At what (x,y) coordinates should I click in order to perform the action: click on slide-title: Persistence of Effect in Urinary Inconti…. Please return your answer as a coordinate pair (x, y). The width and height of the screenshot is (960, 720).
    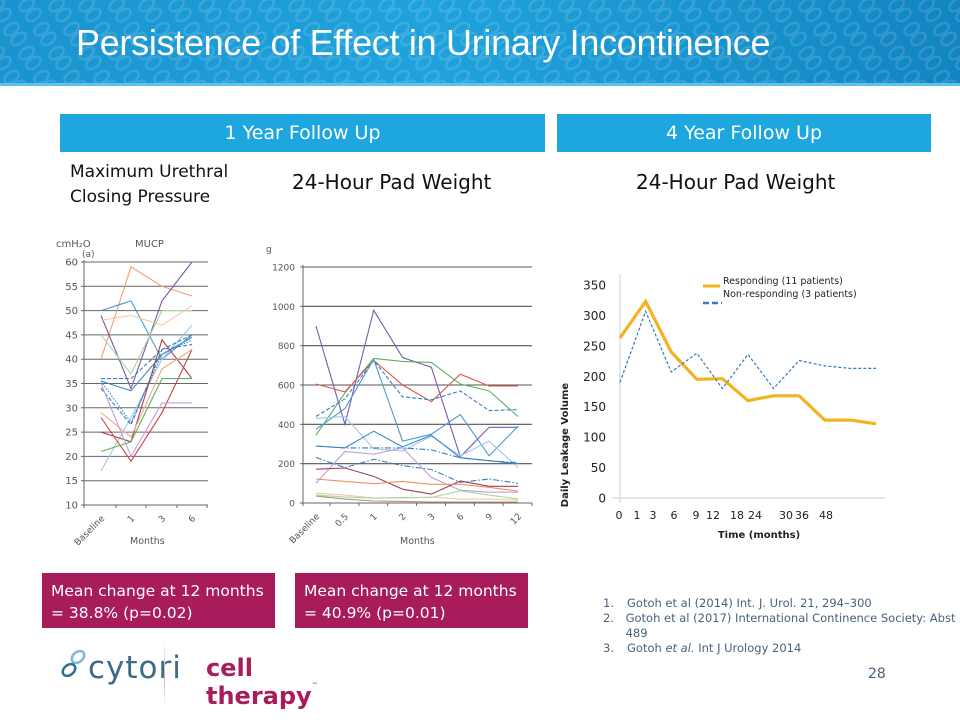
    Looking at the image, I should click on (423, 42).